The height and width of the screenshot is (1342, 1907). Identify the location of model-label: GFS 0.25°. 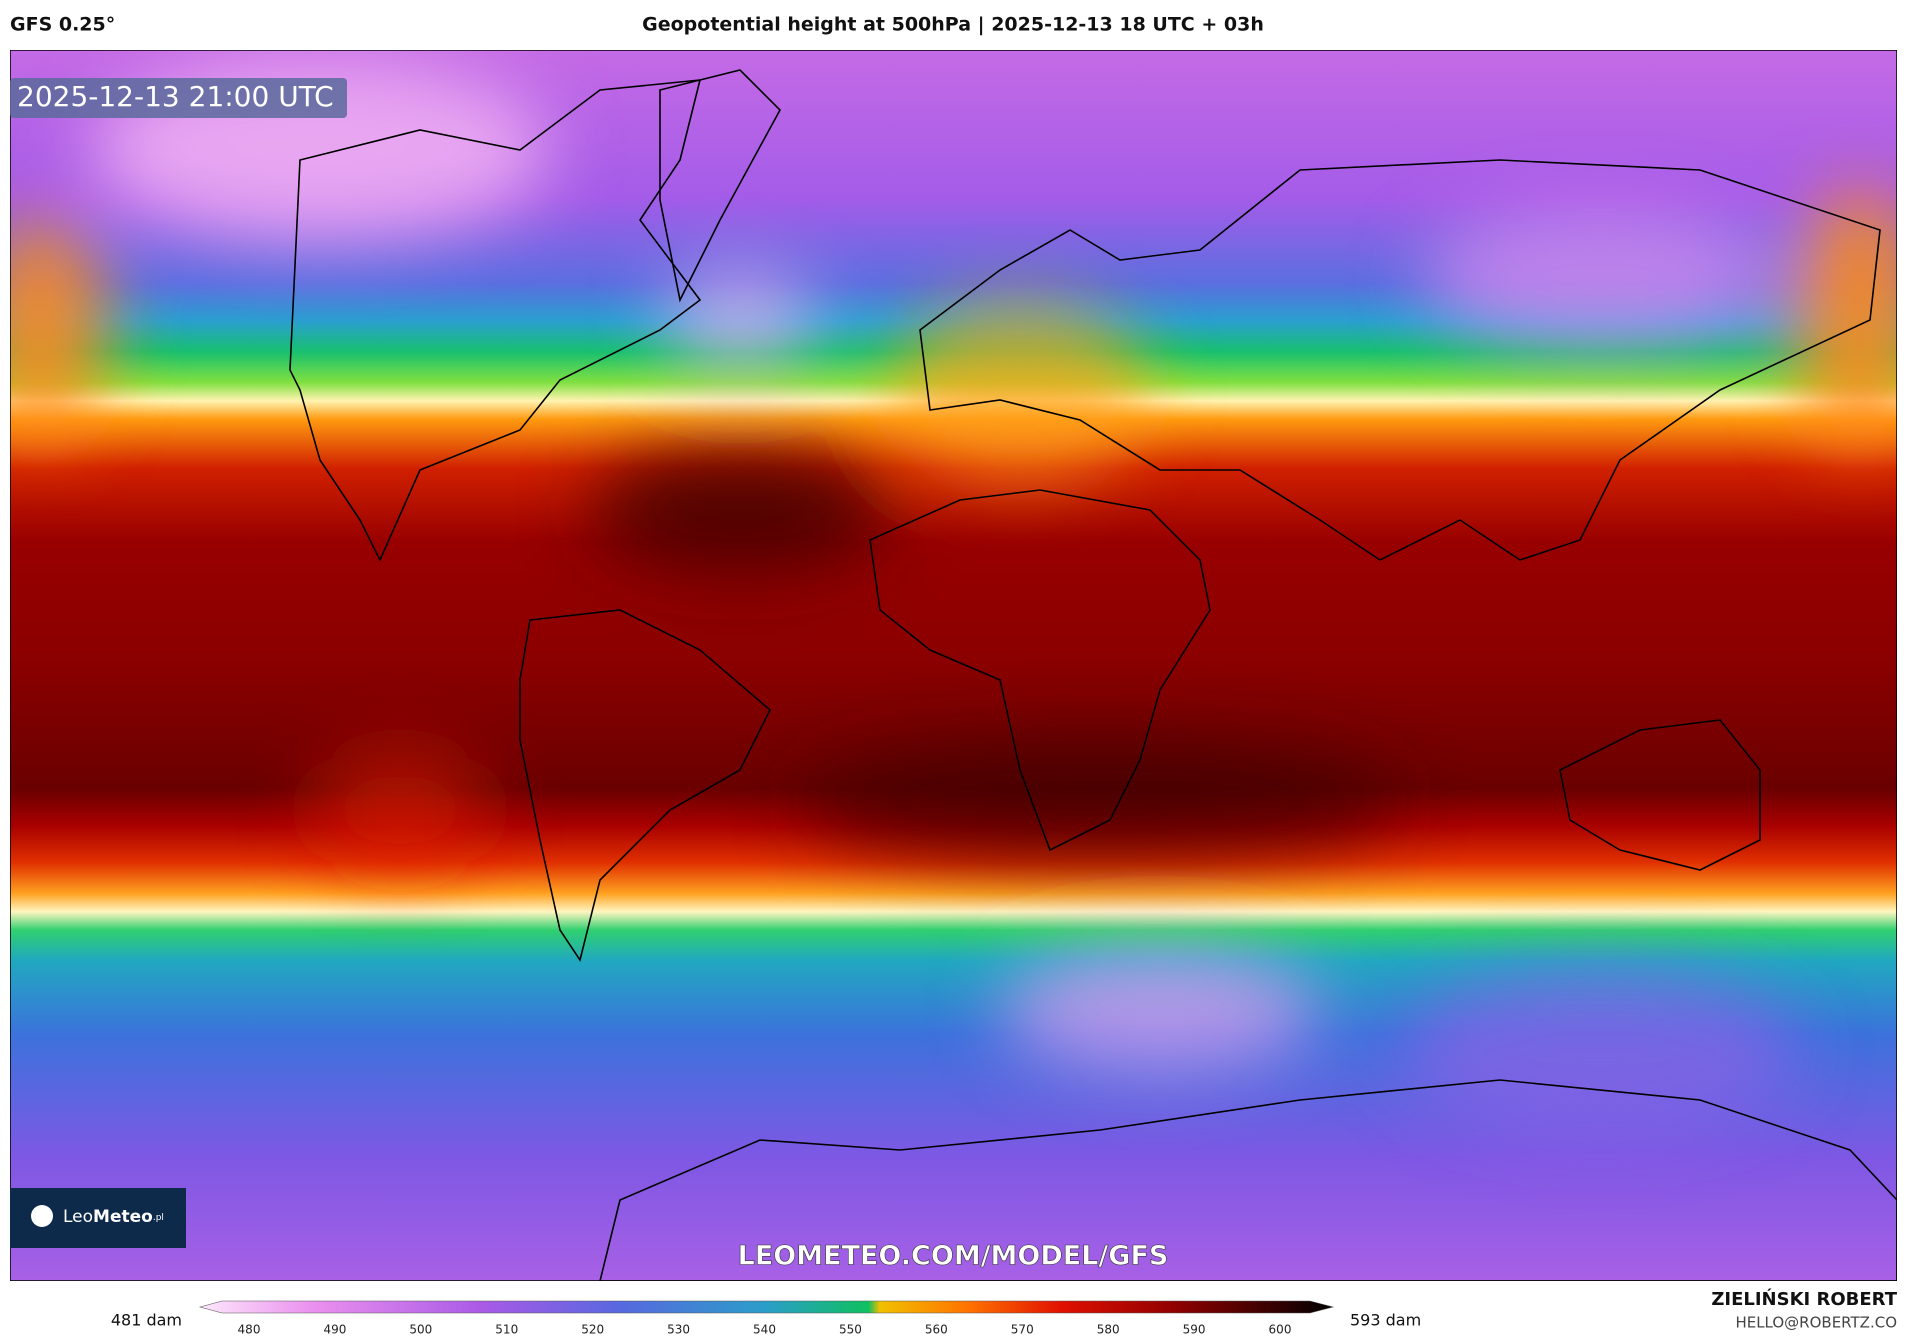
(62, 25).